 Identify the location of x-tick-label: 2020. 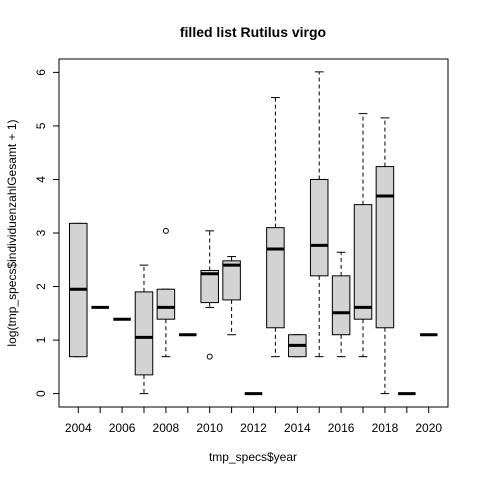
(428, 428).